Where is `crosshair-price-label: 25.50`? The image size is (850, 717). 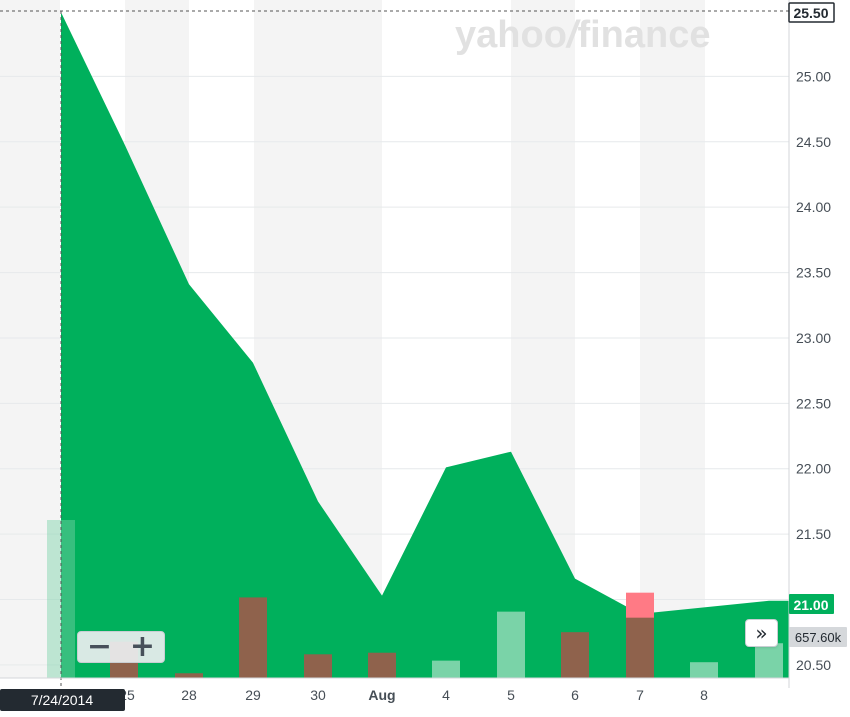 crosshair-price-label: 25.50 is located at coordinates (810, 13).